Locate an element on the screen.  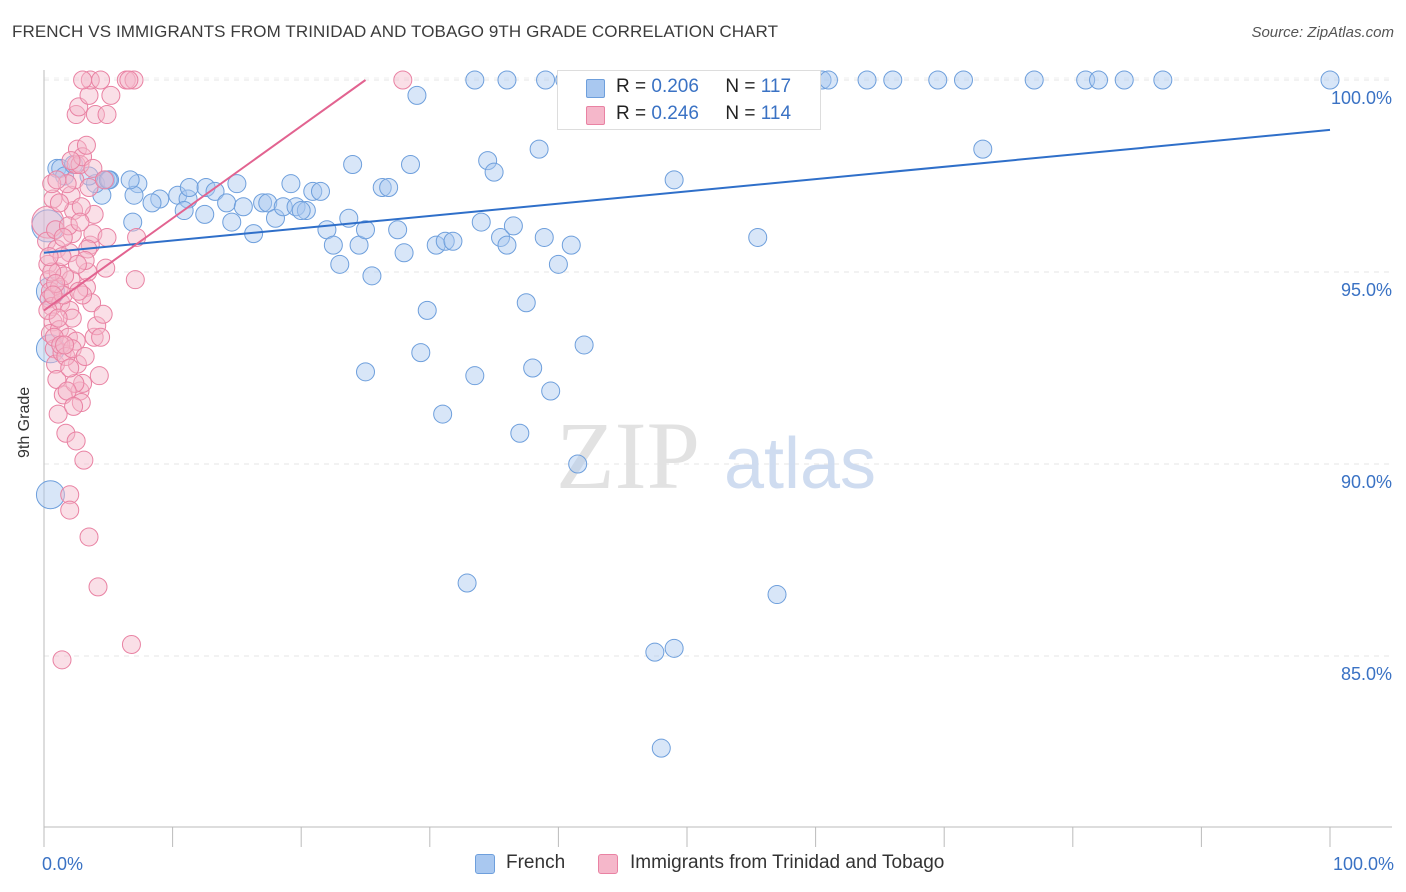
r-value-trinidad: 0.246 is located at coordinates (675, 113).